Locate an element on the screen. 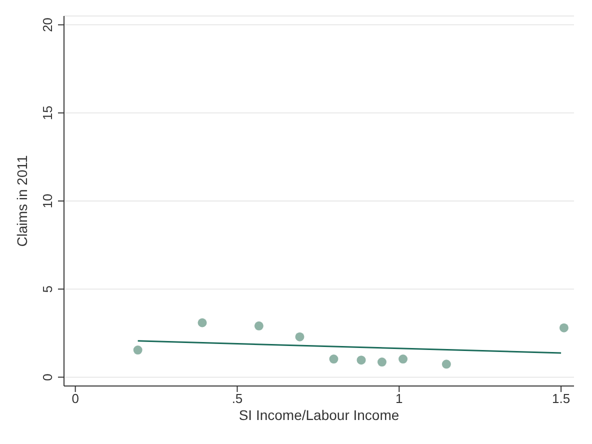 This screenshot has width=592, height=444. y-tick-label: 0 is located at coordinates (47, 377).